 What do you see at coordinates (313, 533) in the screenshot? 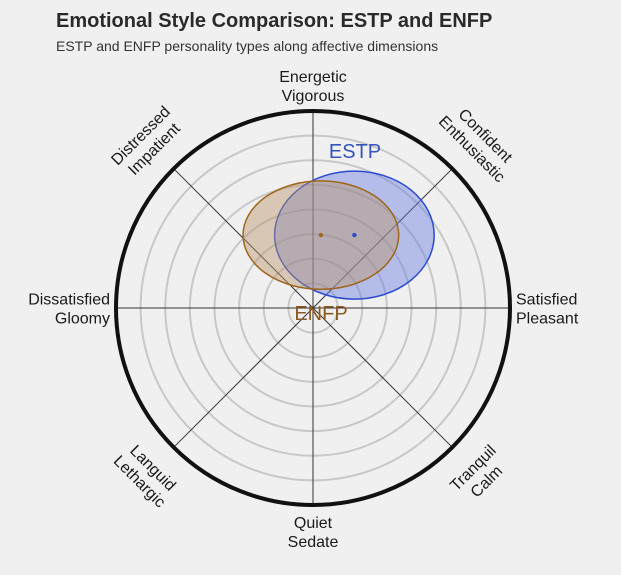
I see `axis-label: Quiet Sedate` at bounding box center [313, 533].